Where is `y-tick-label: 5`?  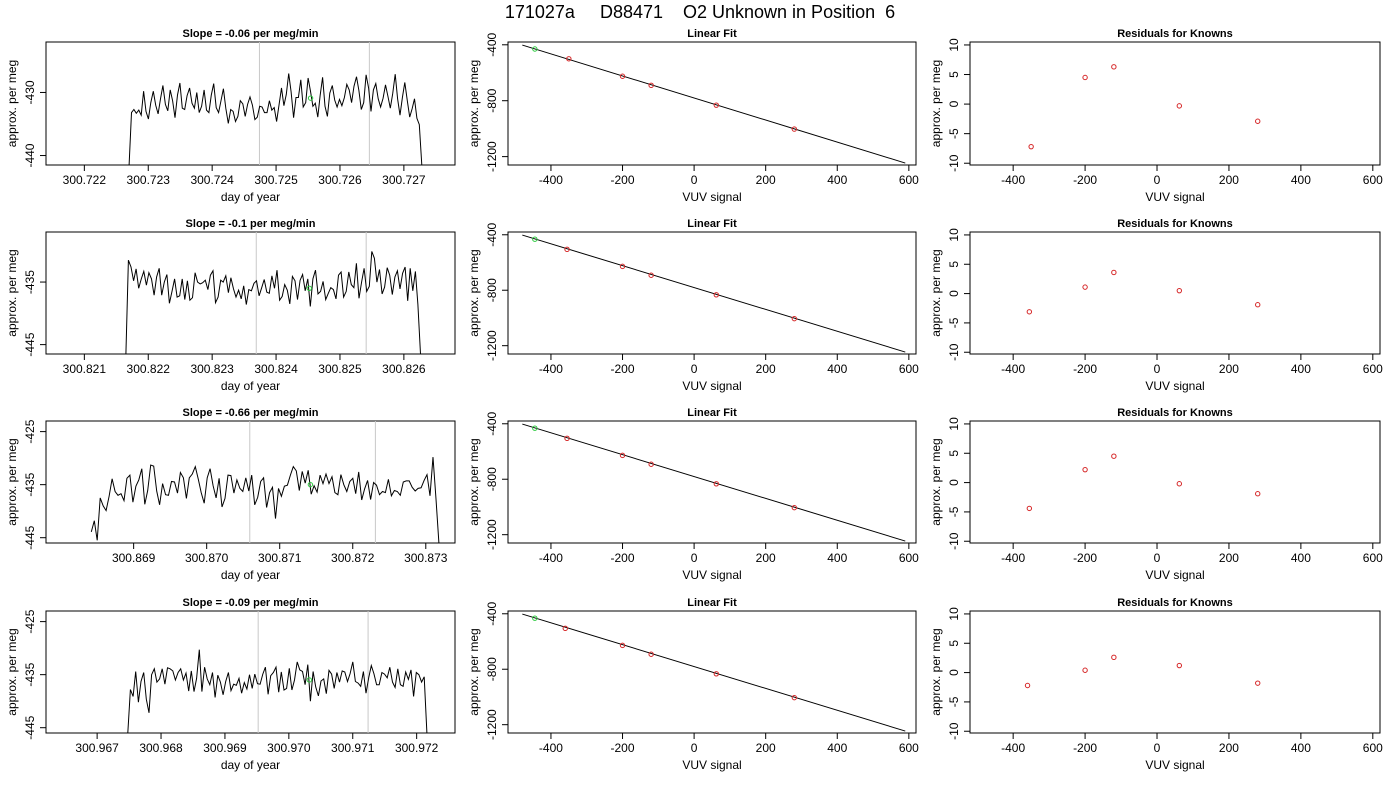
y-tick-label: 5 is located at coordinates (954, 264).